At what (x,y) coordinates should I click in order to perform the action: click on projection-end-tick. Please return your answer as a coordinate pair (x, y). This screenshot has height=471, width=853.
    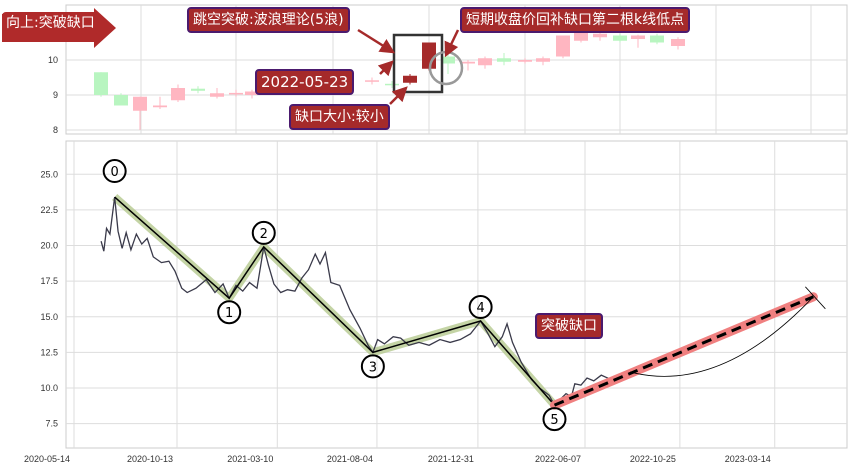
    Looking at the image, I should click on (815, 298).